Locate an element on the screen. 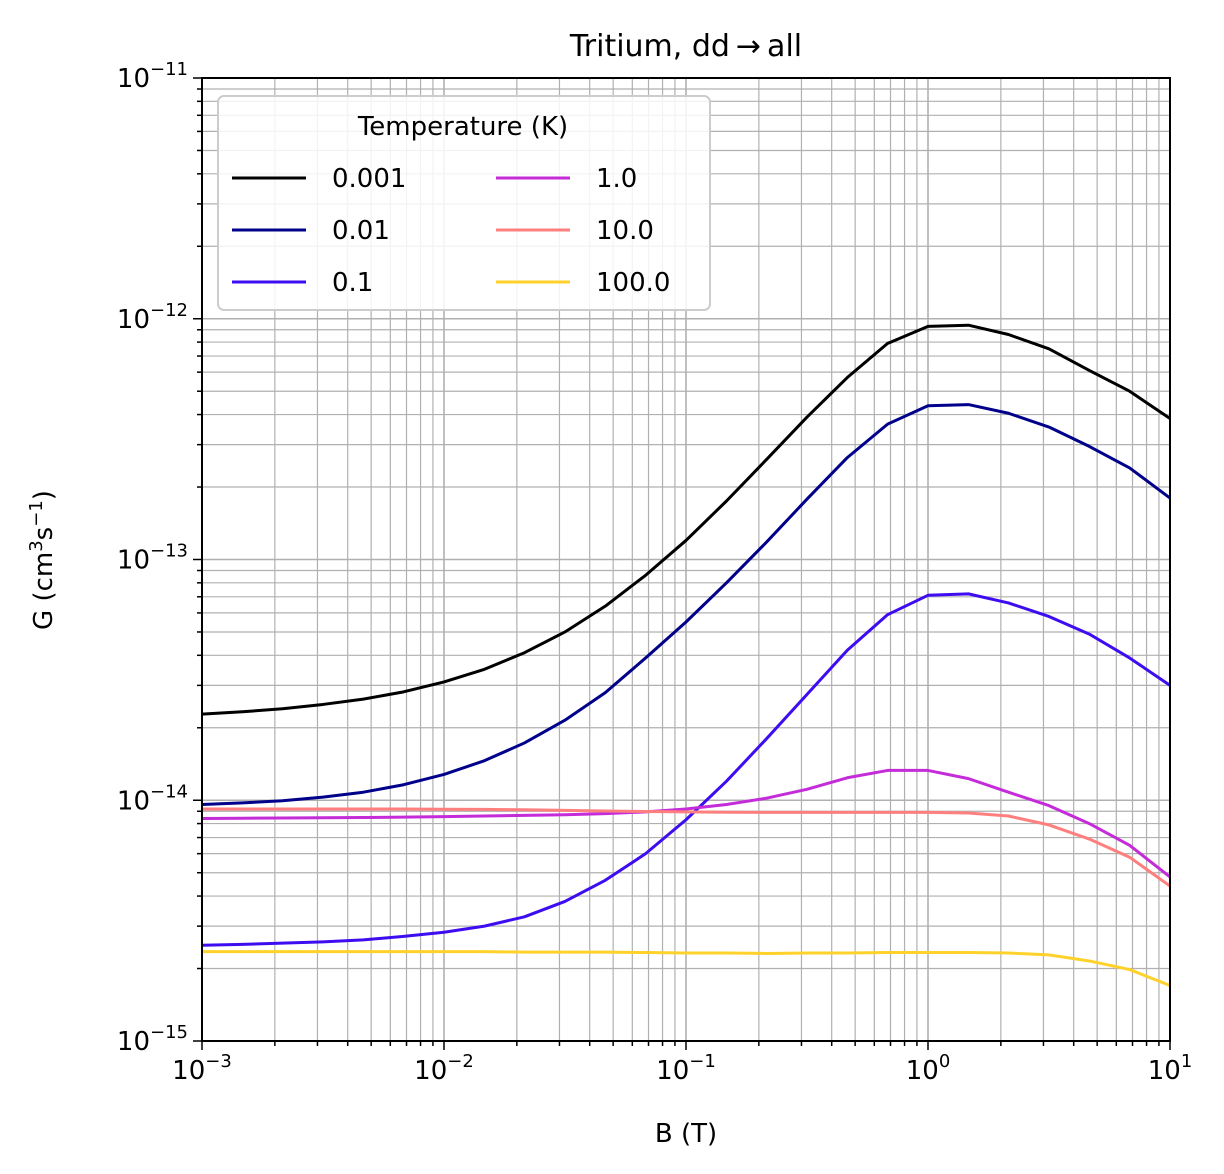  legend-label: 0.001 is located at coordinates (369, 179).